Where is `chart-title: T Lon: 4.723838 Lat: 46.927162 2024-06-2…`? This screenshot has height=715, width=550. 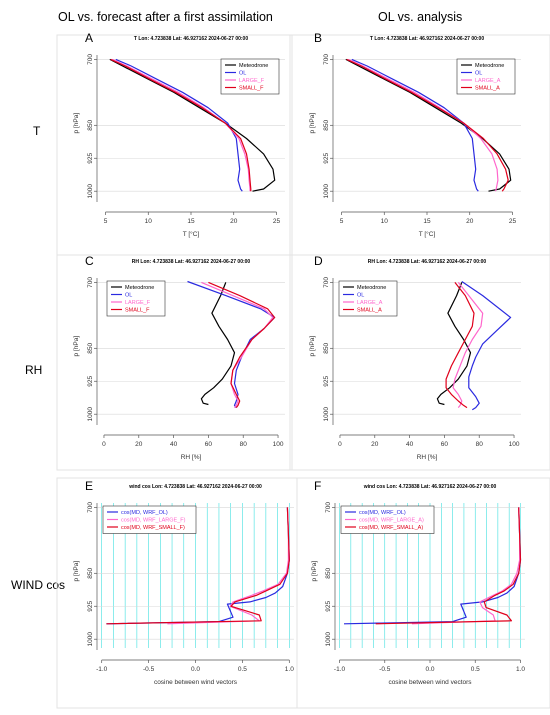
chart-title: T Lon: 4.723838 Lat: 46.927162 2024-06-2… is located at coordinates (191, 39).